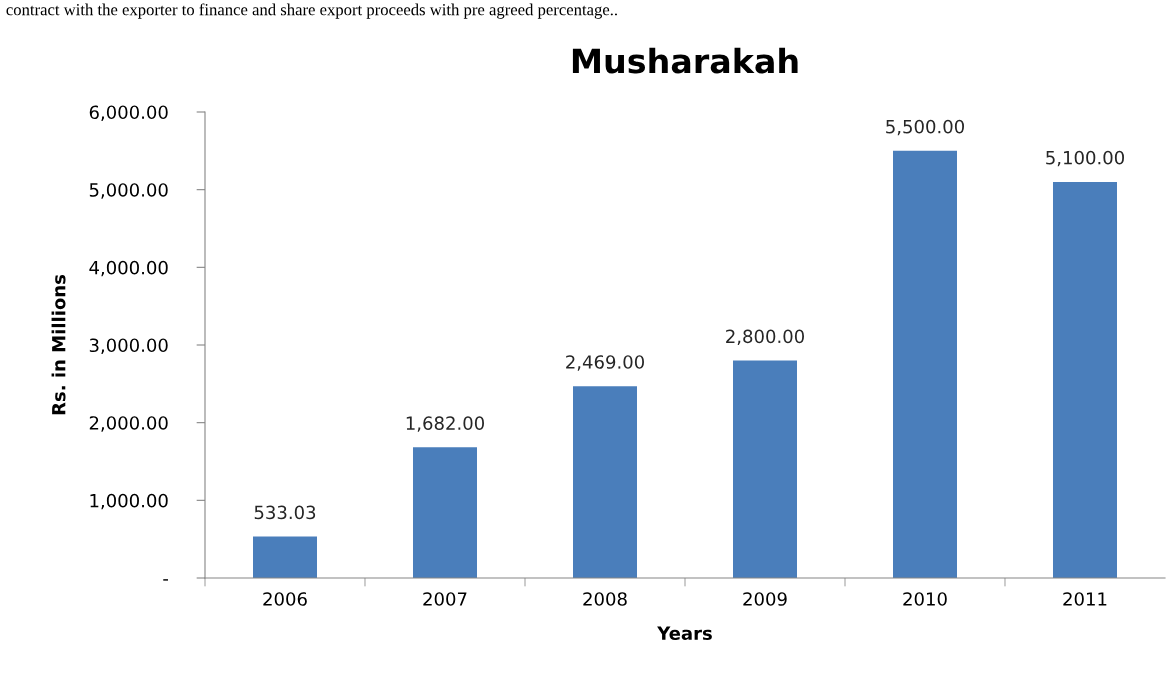 This screenshot has height=682, width=1170. What do you see at coordinates (129, 501) in the screenshot?
I see `y-tick-label: 1,000.00` at bounding box center [129, 501].